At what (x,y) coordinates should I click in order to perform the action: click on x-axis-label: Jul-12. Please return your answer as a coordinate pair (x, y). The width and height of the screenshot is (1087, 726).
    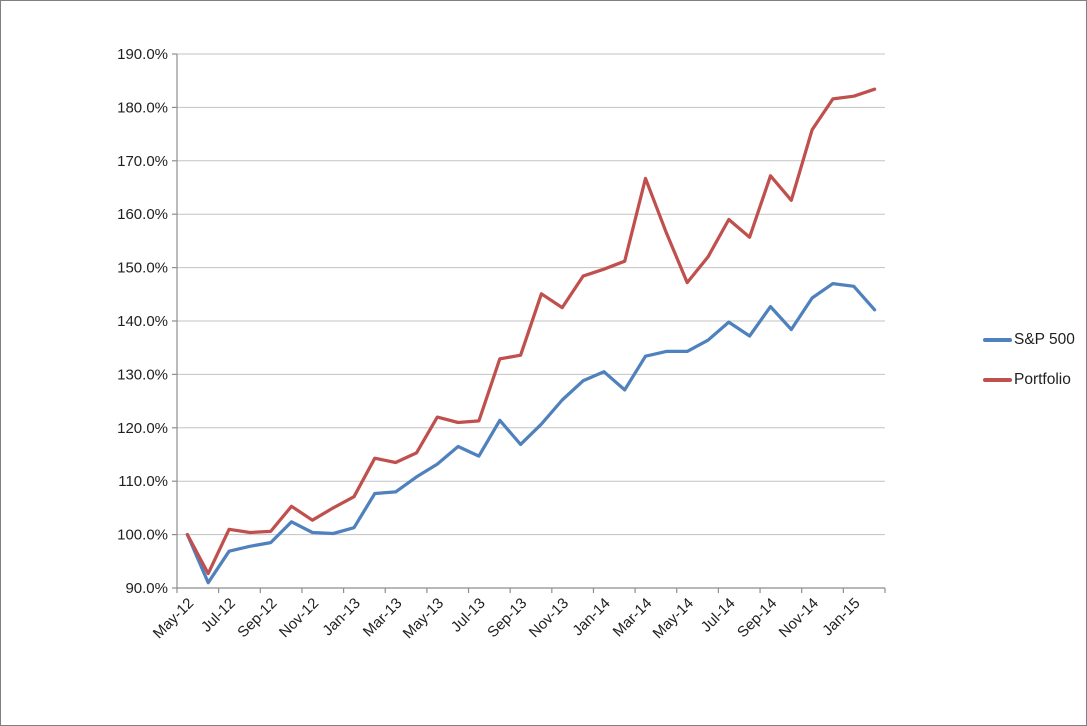
    Looking at the image, I should click on (218, 615).